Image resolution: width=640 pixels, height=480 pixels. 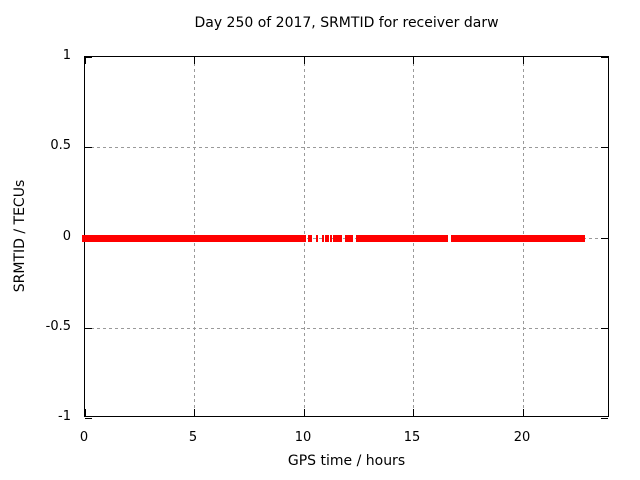 I want to click on y-tick-label--0.5: -0.5, so click(x=58, y=326).